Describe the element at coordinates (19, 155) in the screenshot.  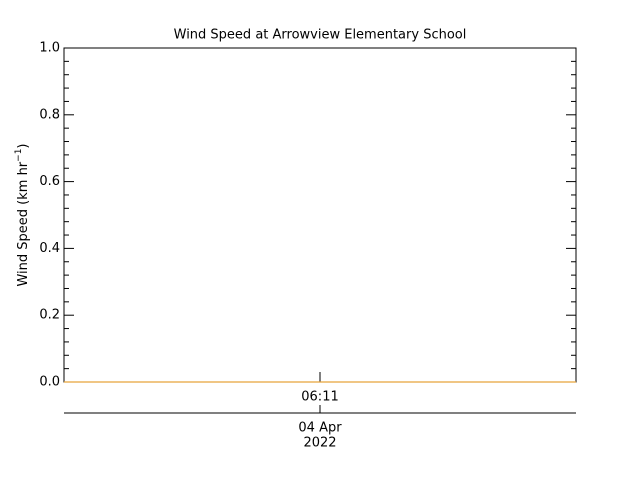
I see `y-label-sup: −1` at that location.